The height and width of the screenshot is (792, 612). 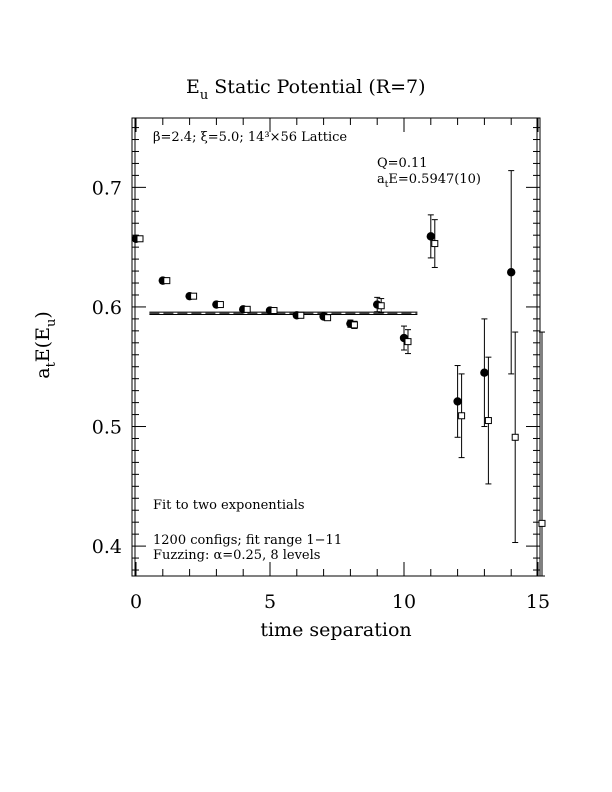 What do you see at coordinates (136, 602) in the screenshot?
I see `x-tick-label: 0` at bounding box center [136, 602].